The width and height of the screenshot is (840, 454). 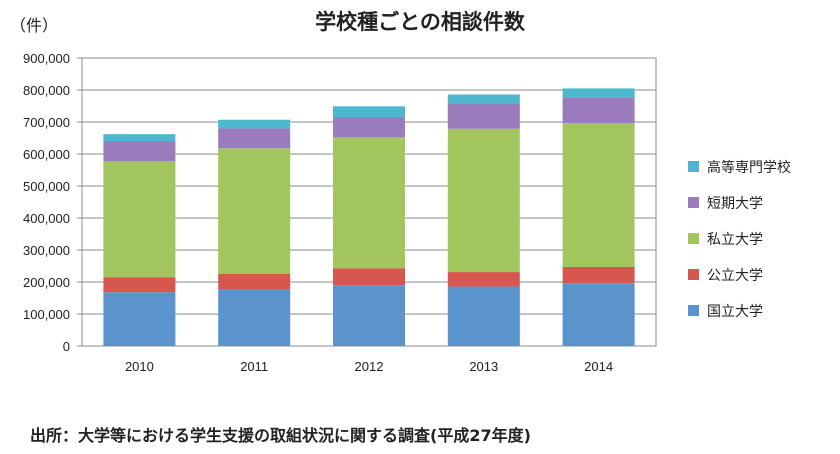 I want to click on y-tick-label: 200,000, so click(x=46, y=282).